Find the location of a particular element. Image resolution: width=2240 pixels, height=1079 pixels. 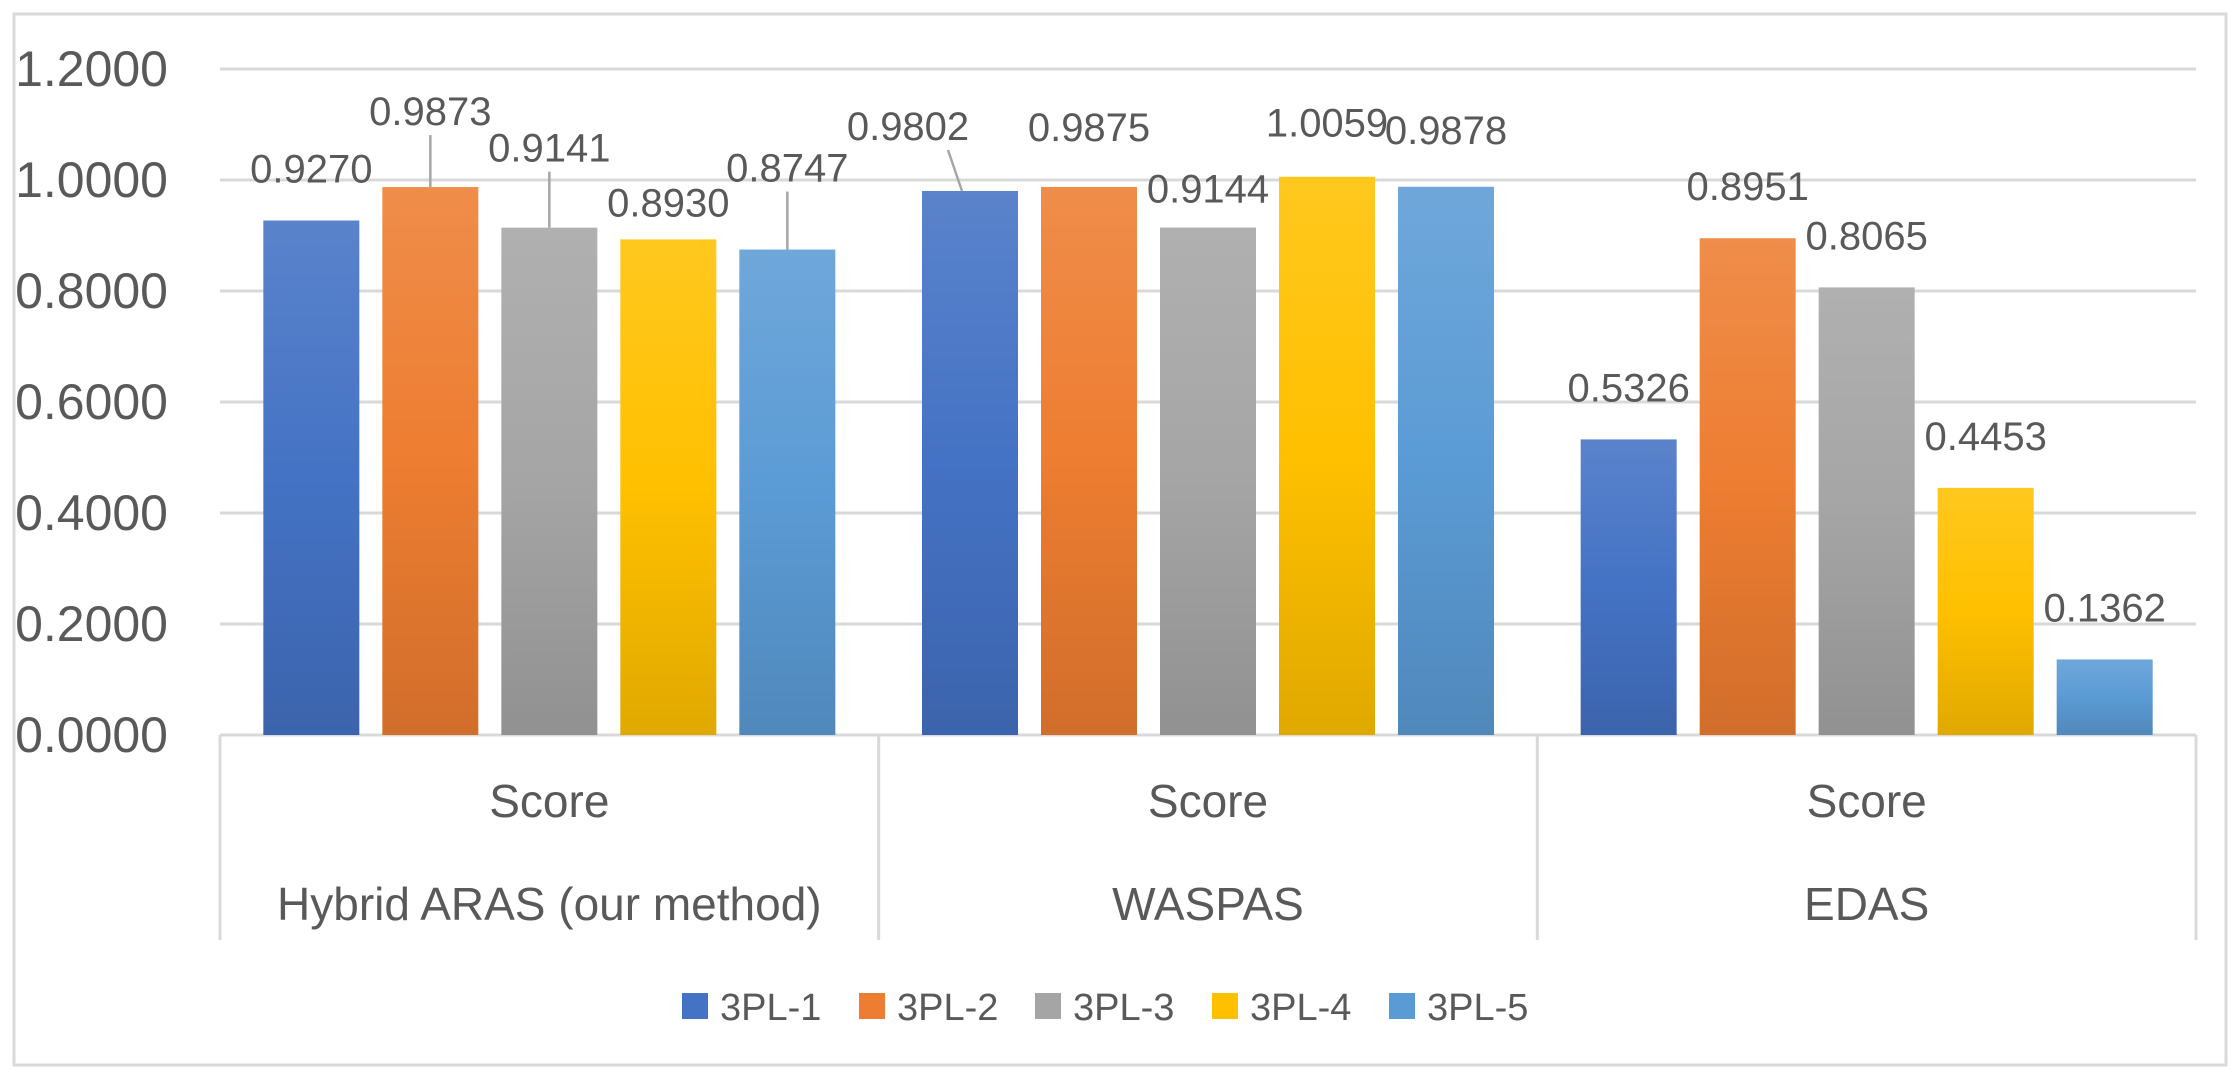

method-label: Hybrid ARAS (our method) is located at coordinates (549, 904).